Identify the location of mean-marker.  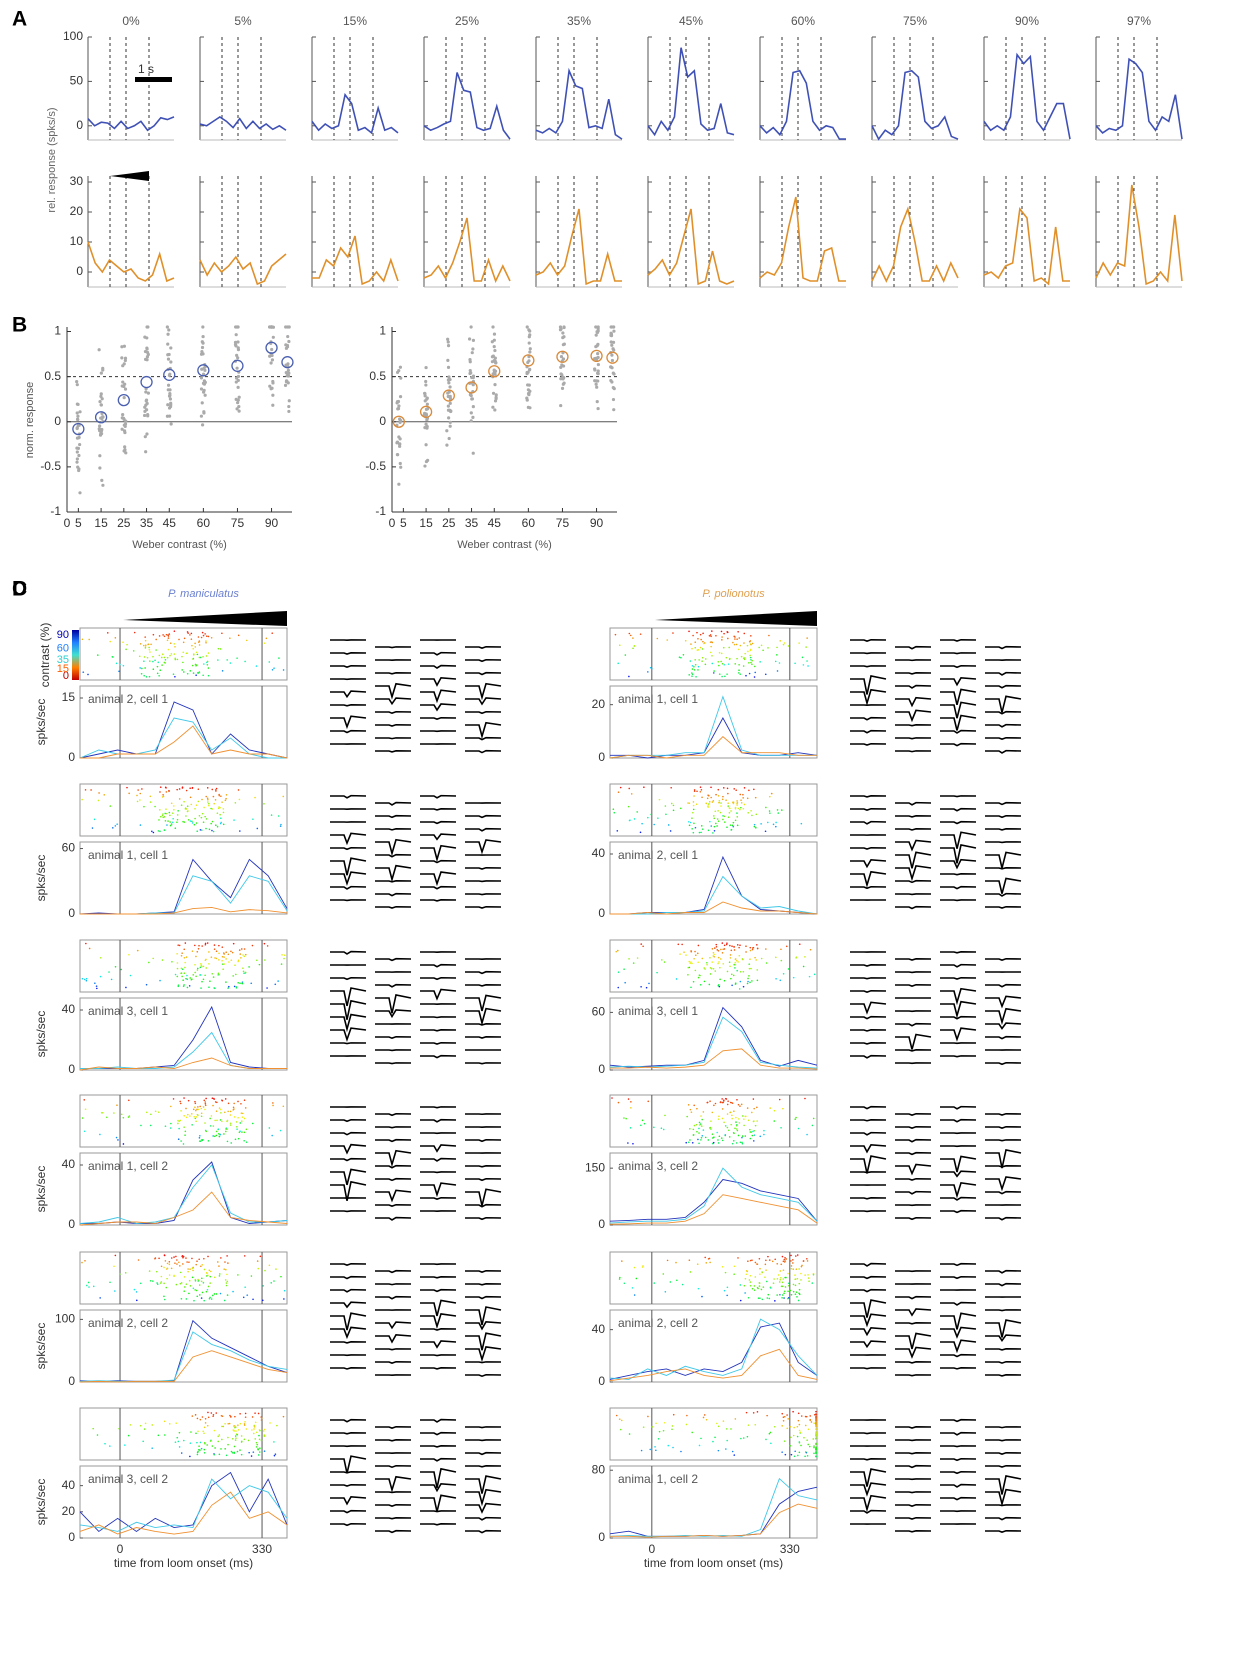
(471, 387).